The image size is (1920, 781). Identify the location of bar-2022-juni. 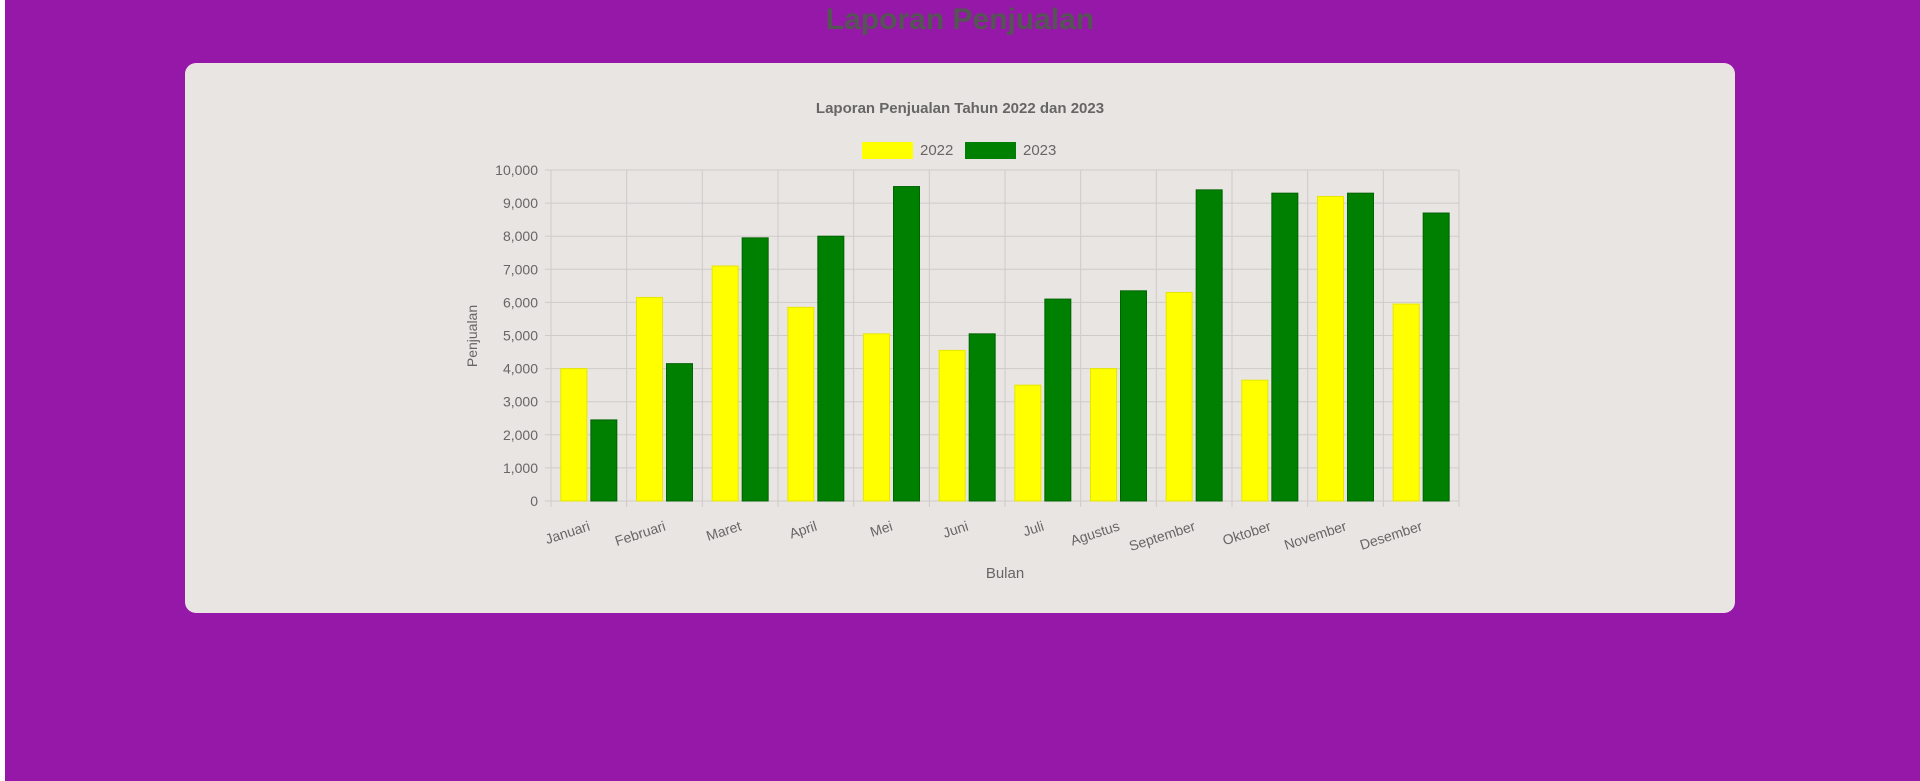
(952, 425).